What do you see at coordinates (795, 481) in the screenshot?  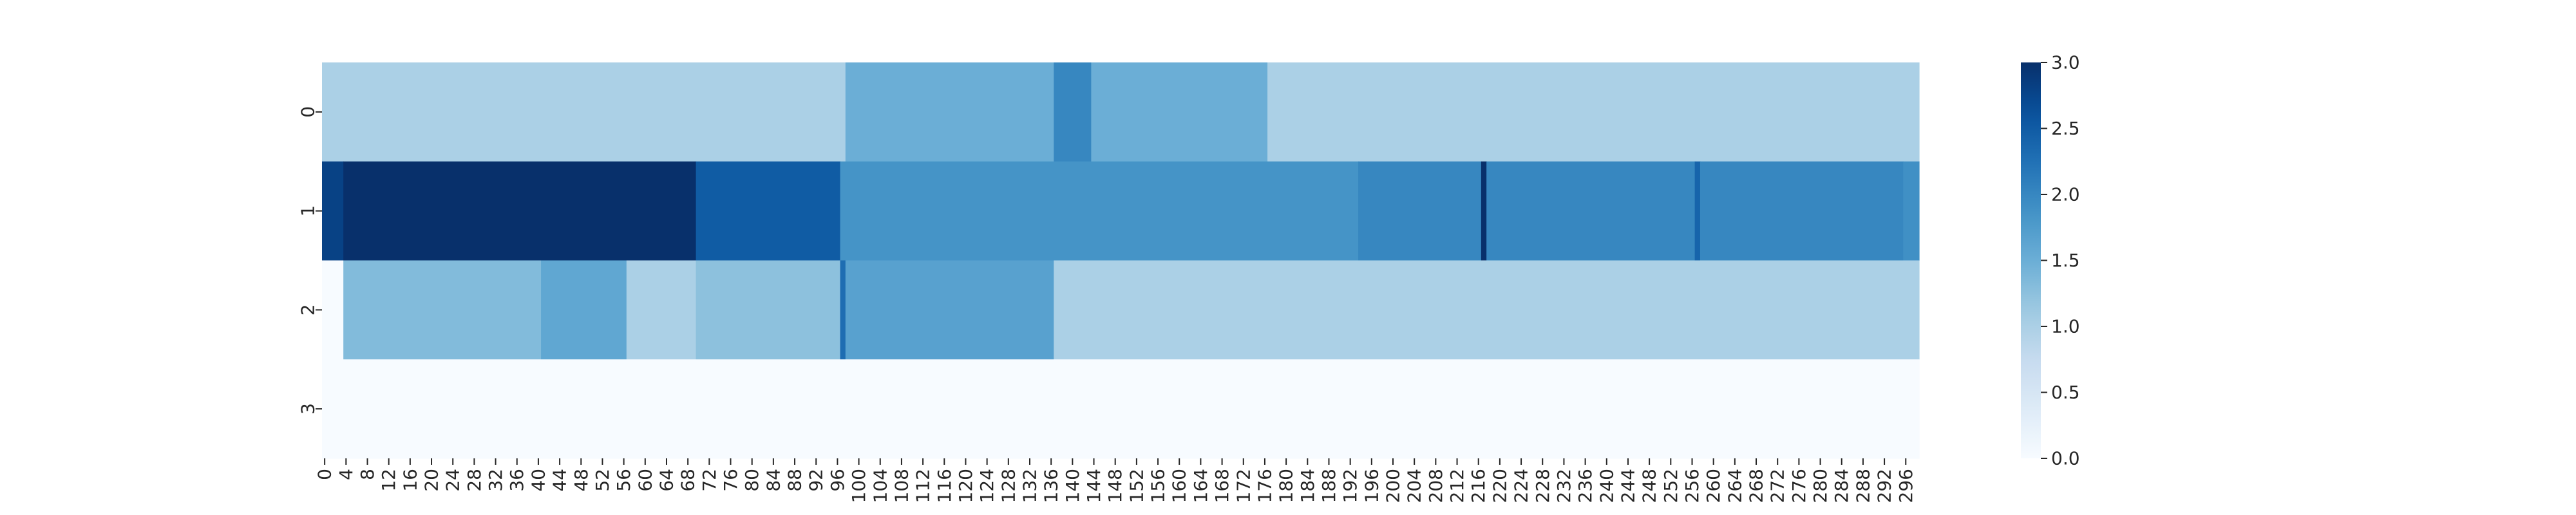 I see `x-tick-label-88: 88` at bounding box center [795, 481].